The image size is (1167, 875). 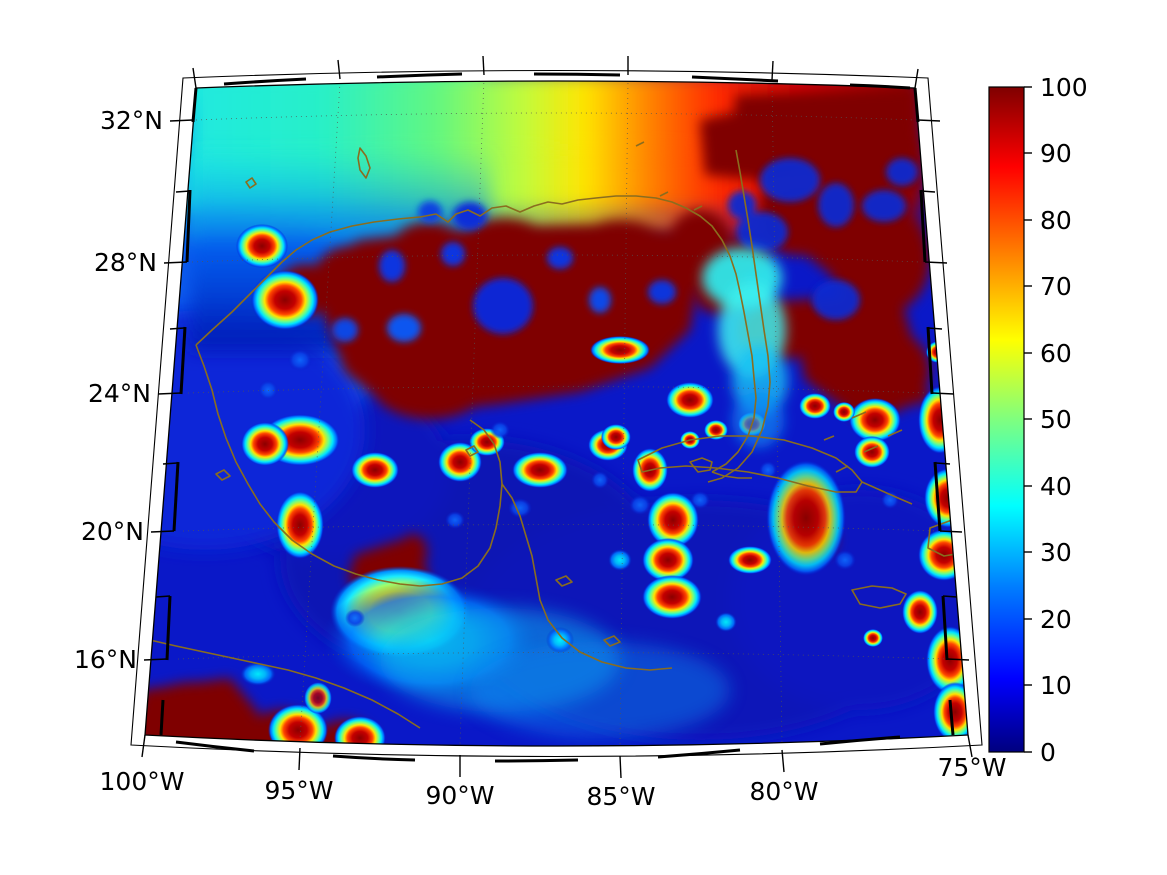 What do you see at coordinates (783, 791) in the screenshot?
I see `lon-label-80W: 80°W` at bounding box center [783, 791].